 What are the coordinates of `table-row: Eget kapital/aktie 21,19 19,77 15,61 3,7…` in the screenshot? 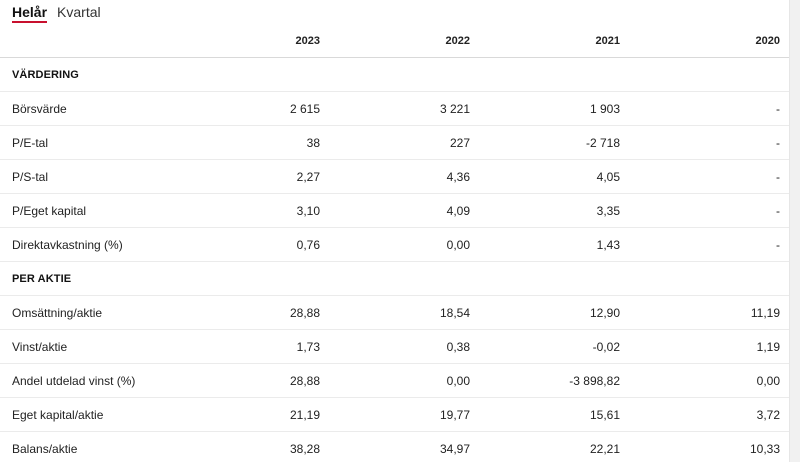 It's located at (395, 414).